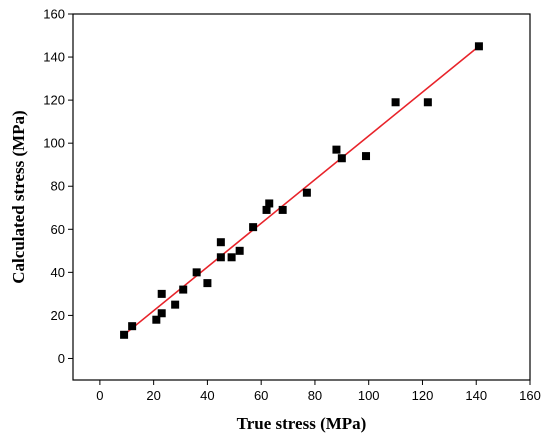 Image resolution: width=548 pixels, height=439 pixels. What do you see at coordinates (61, 358) in the screenshot?
I see `y-tick-label: 0` at bounding box center [61, 358].